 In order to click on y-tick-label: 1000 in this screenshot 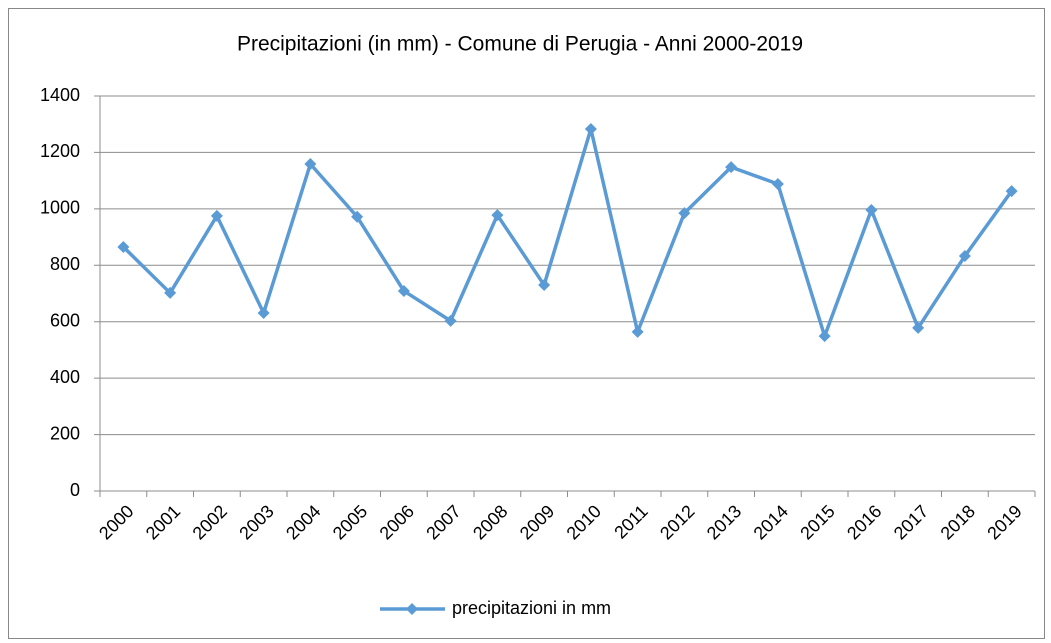, I will do `click(60, 208)`.